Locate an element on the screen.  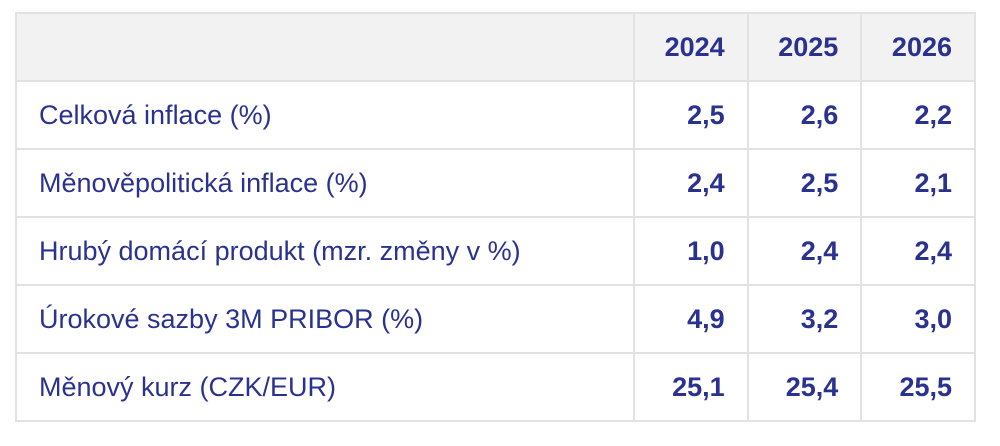
row-label: Měnový kurz (CZK/EUR) is located at coordinates (325, 387).